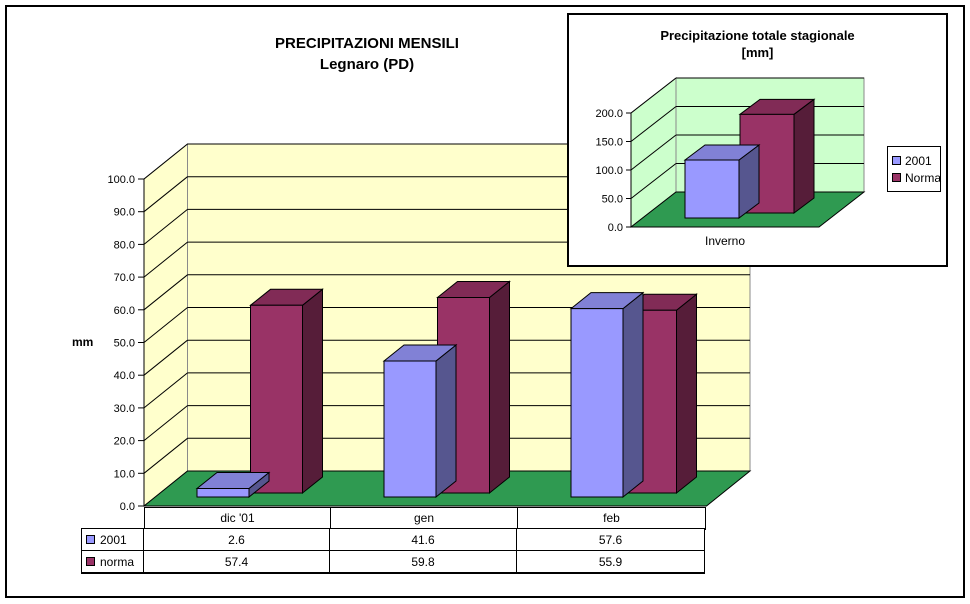 Image resolution: width=970 pixels, height=604 pixels. I want to click on table-column-header: gen, so click(424, 518).